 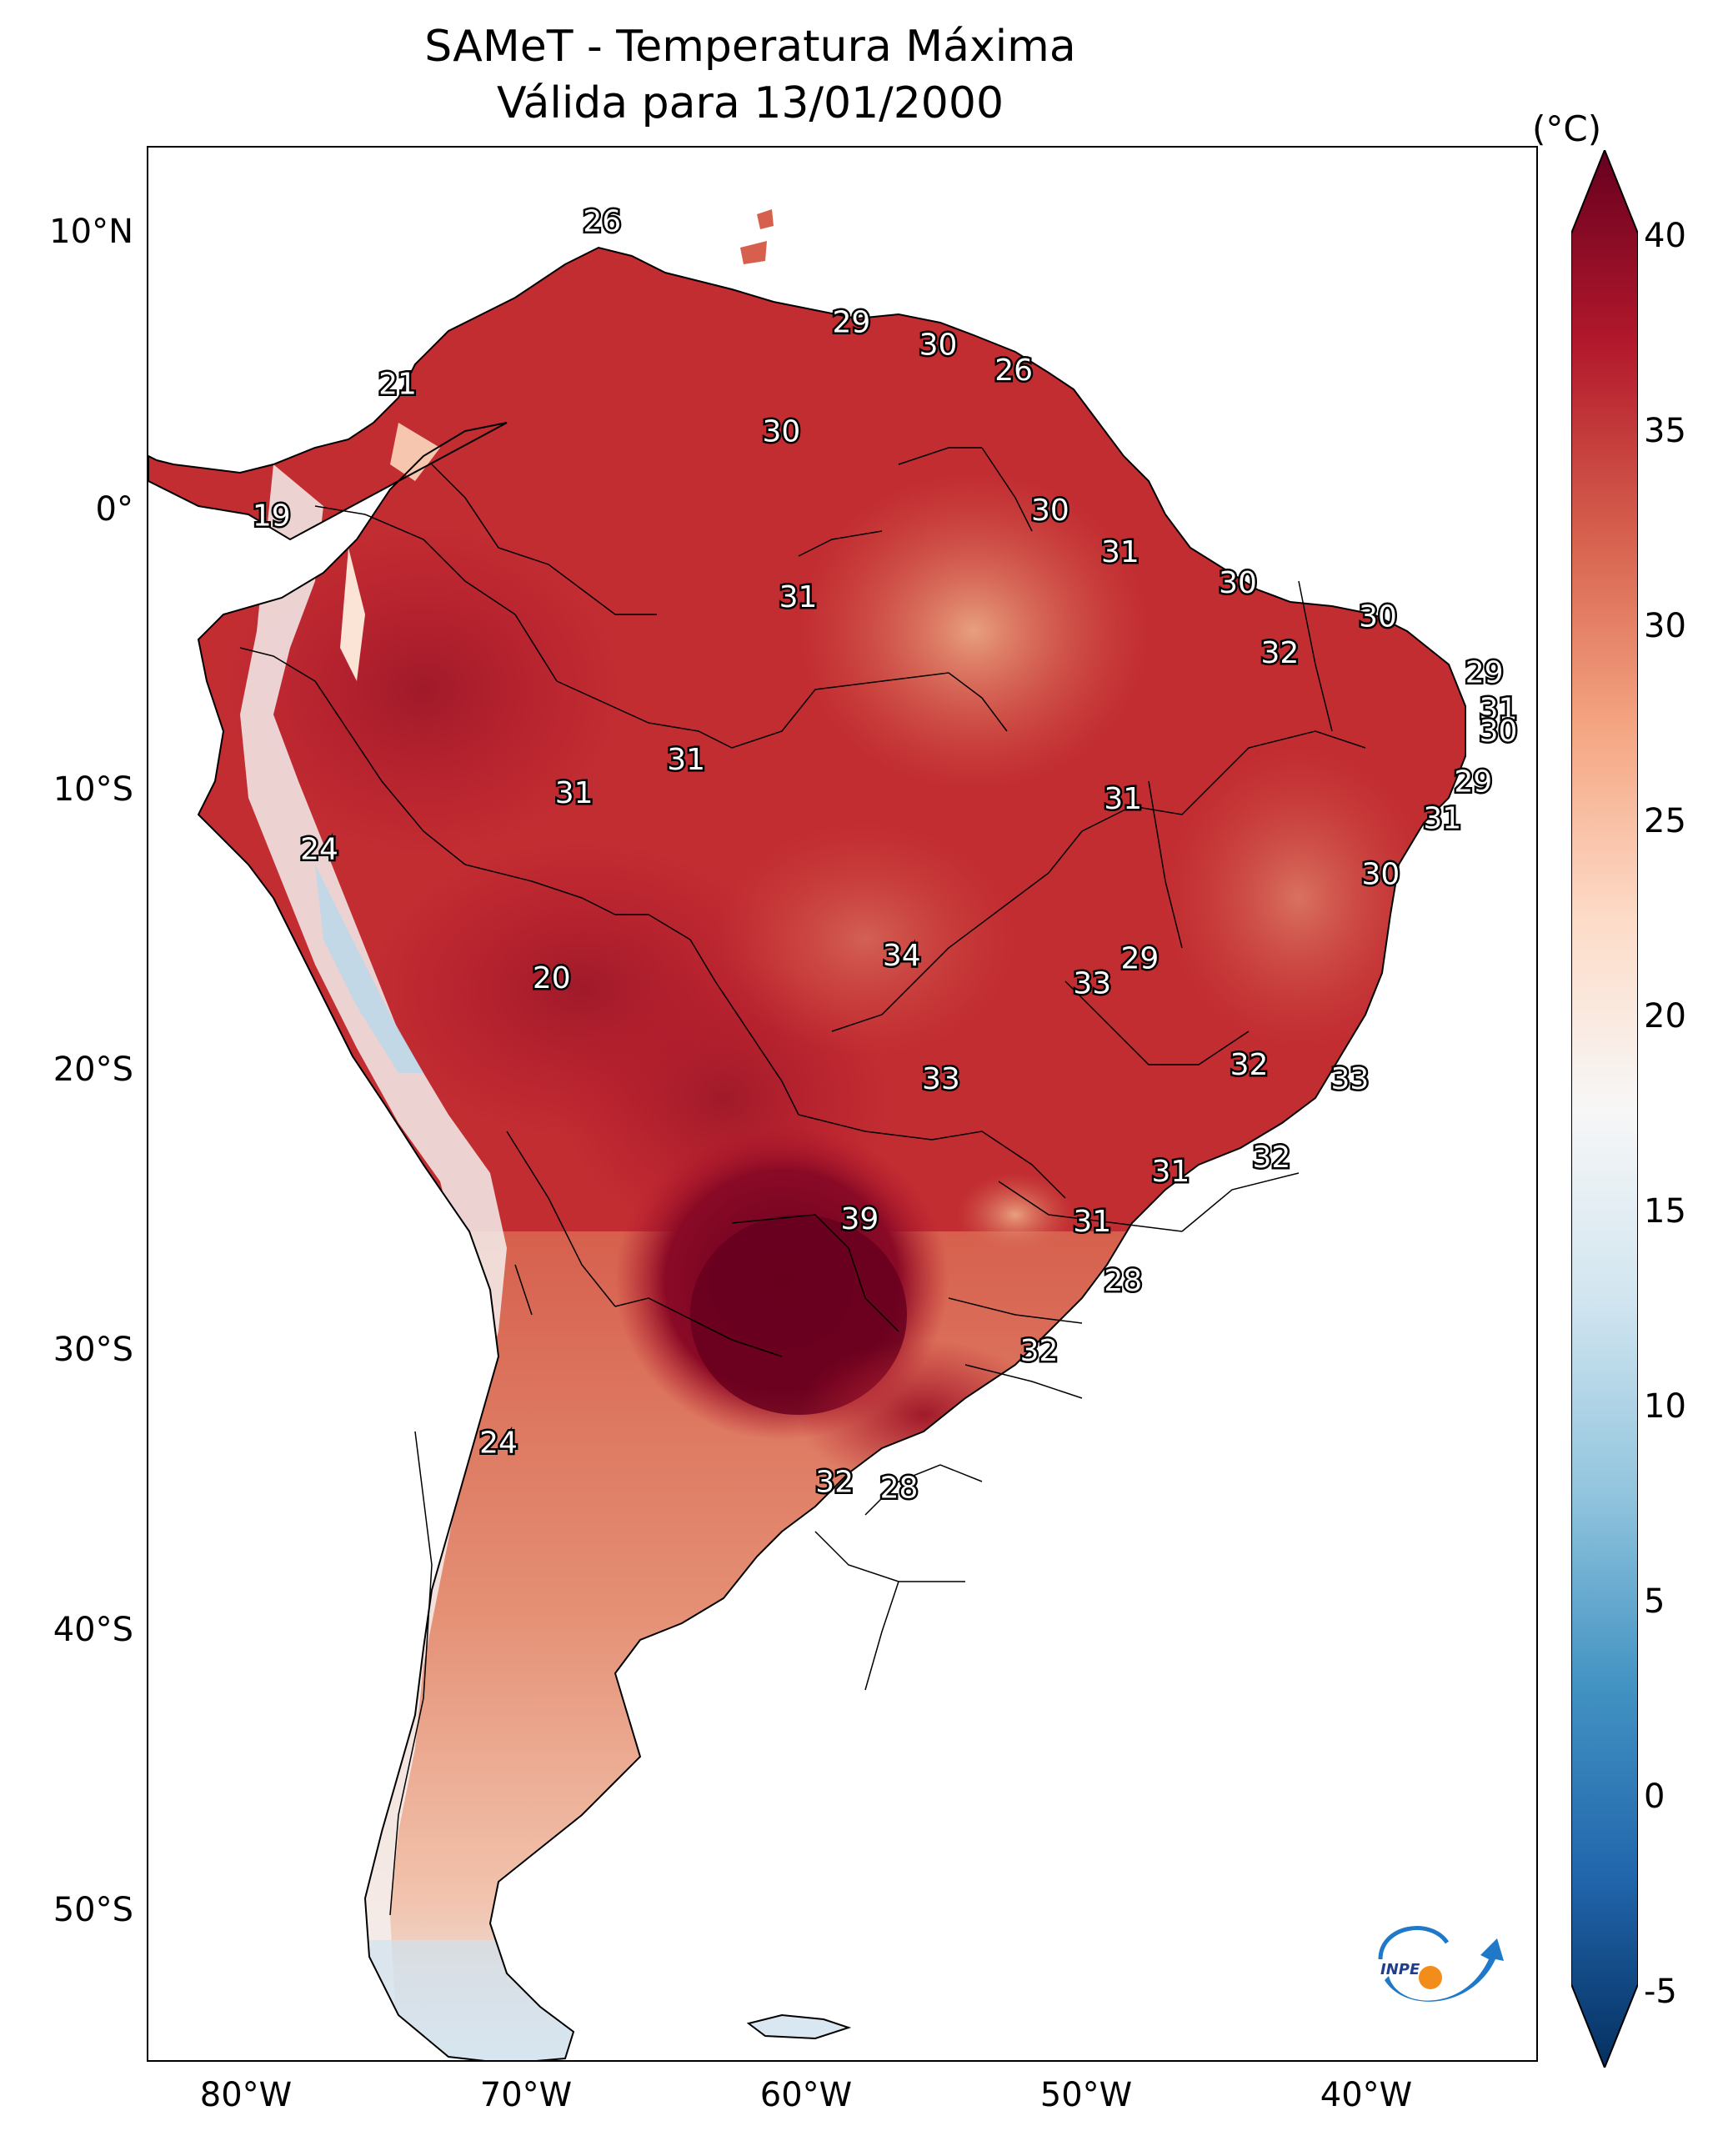 I want to click on map-subtitle: Válida para 13/01/2000, so click(x=750, y=103).